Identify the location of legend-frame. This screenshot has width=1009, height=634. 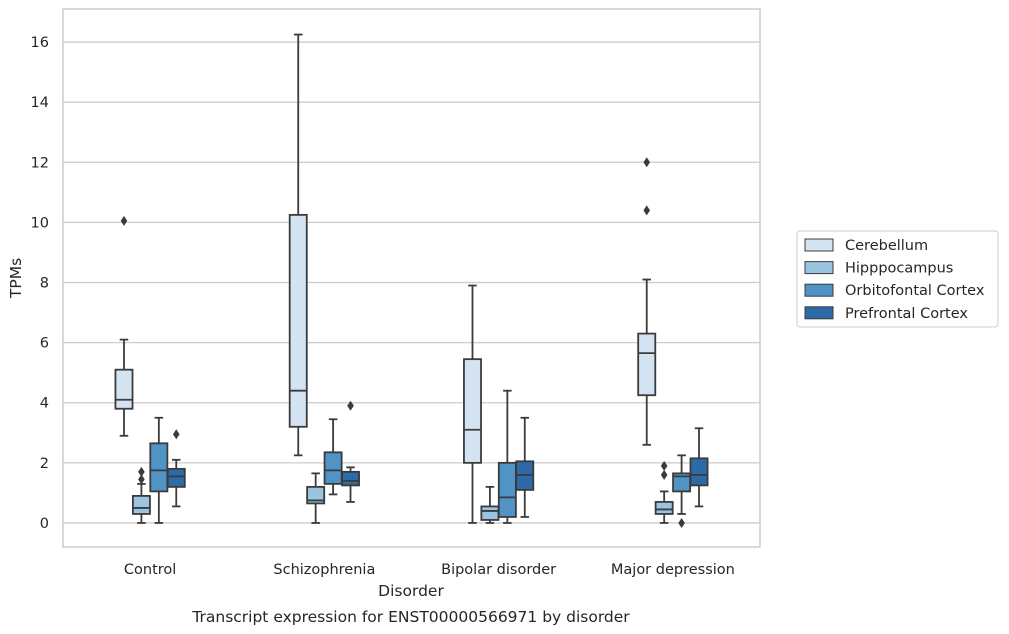
(897, 279).